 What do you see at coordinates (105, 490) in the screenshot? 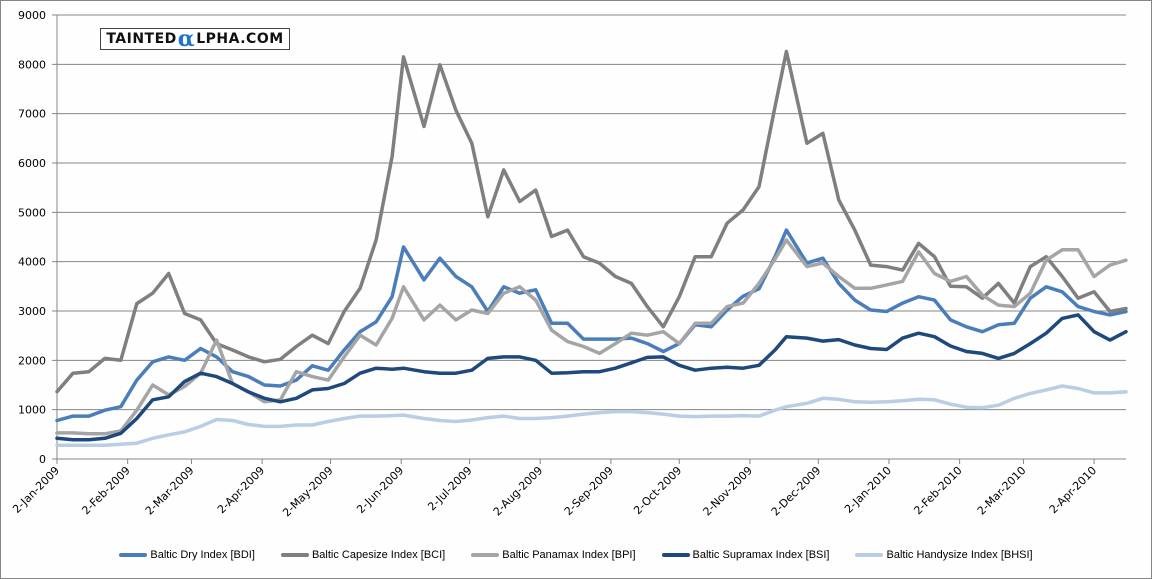
I see `x-tick-label: 2-Feb-2009` at bounding box center [105, 490].